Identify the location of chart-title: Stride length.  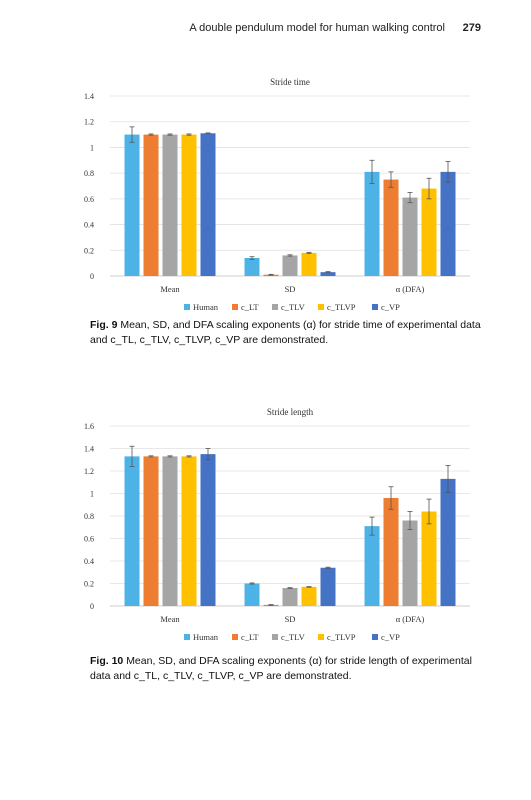
(290, 412).